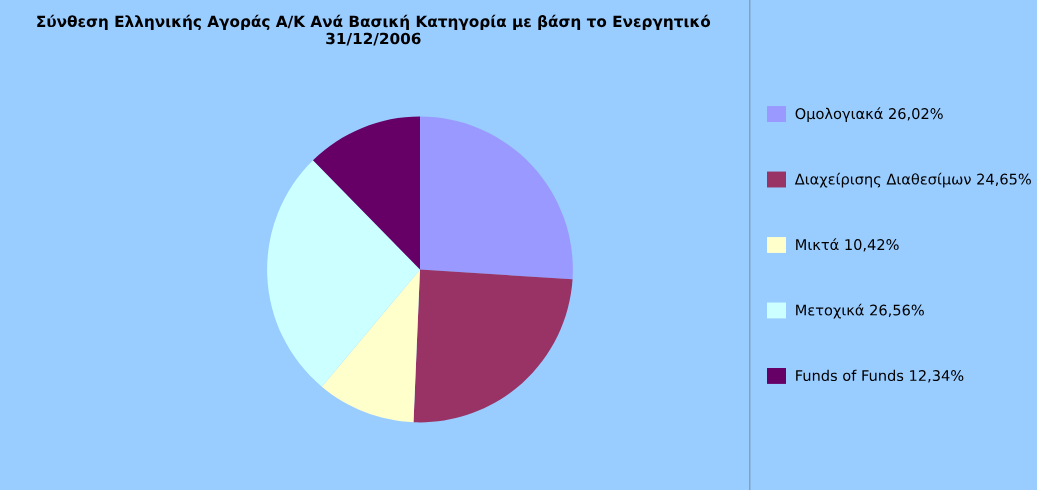  What do you see at coordinates (860, 311) in the screenshot?
I see `legend-label: Μετοχικά 26,56%` at bounding box center [860, 311].